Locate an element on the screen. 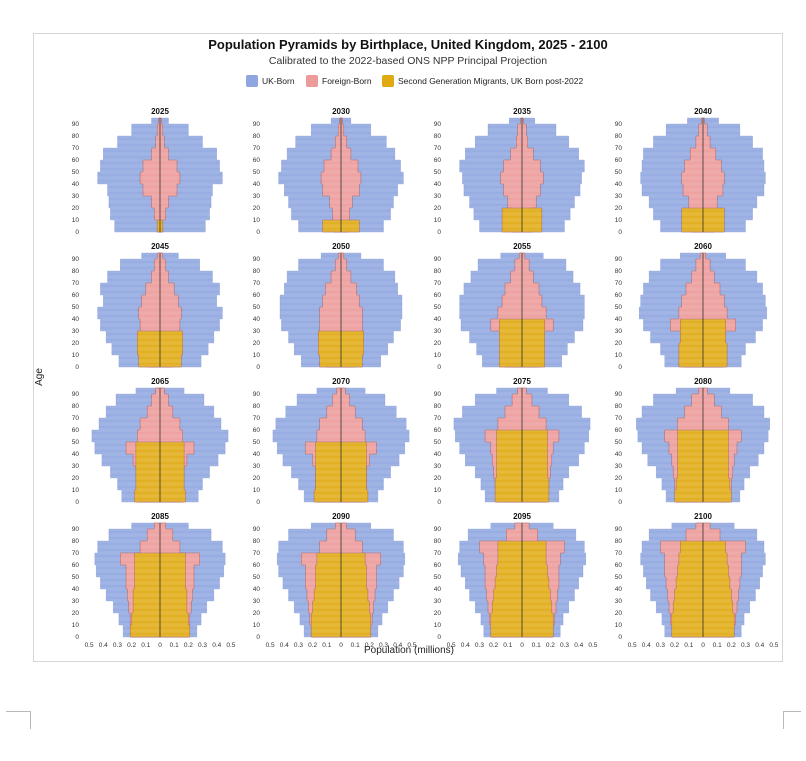  panel-2075: 2075 0 10 20 30 40 50 60 70 80 90 is located at coordinates (517, 441).